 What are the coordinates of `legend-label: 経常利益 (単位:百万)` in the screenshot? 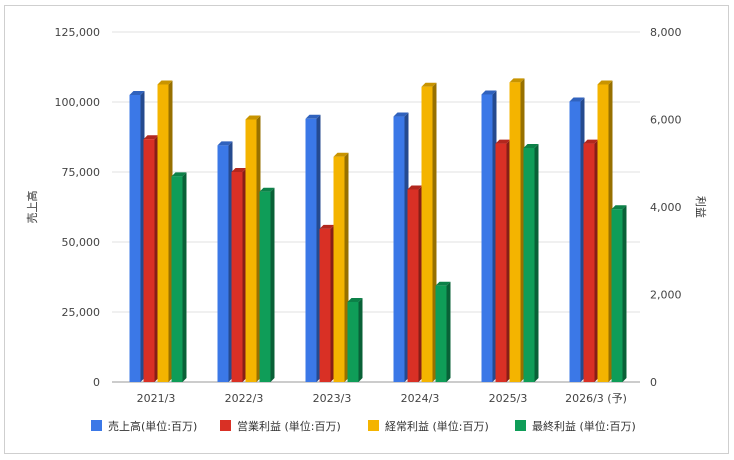 It's located at (437, 426).